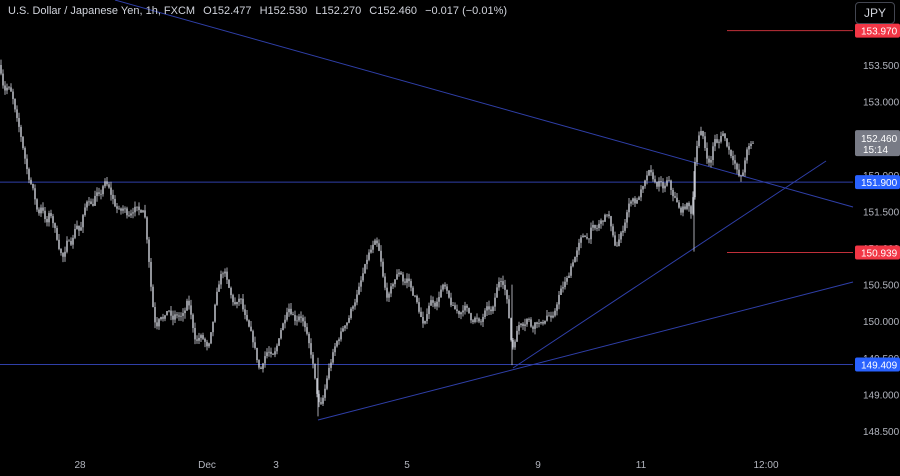 The image size is (900, 476). I want to click on time-tick-label: 11, so click(641, 465).